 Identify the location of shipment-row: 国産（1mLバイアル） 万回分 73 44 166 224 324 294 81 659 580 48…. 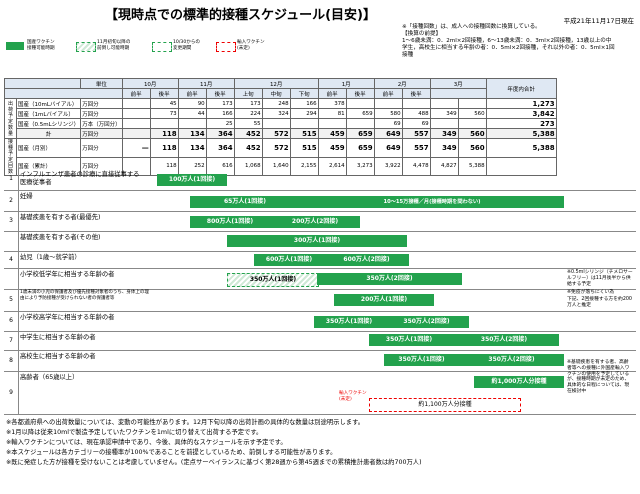
(281, 113).